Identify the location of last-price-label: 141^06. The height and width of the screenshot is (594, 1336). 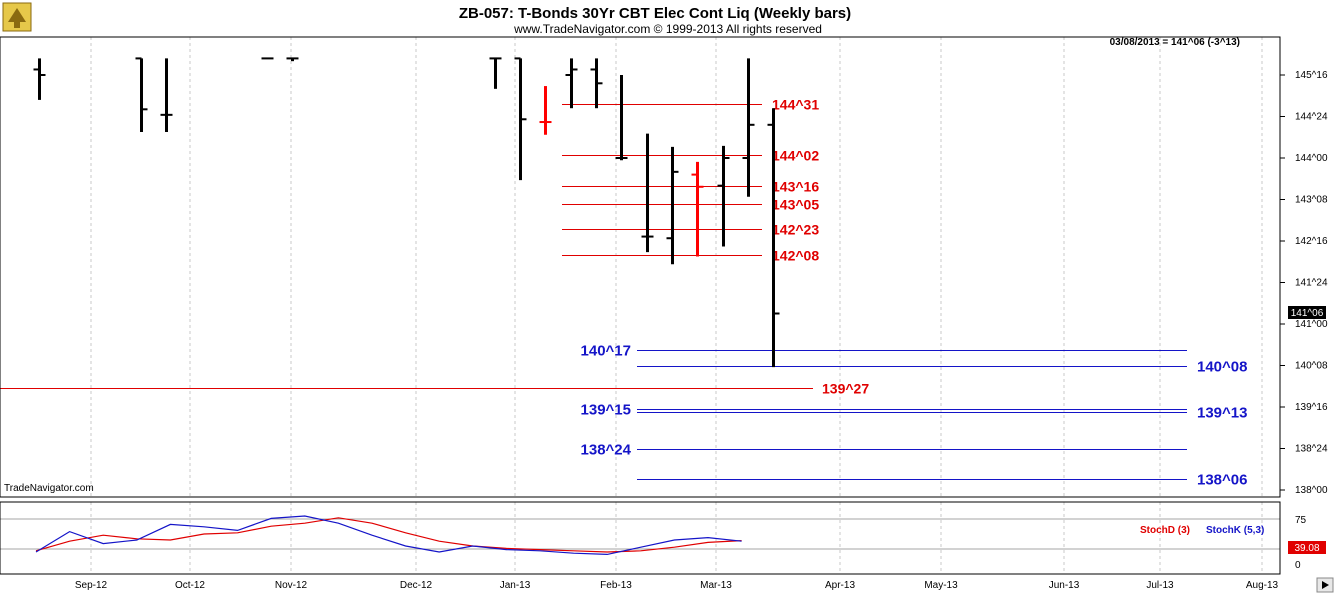
(1307, 313).